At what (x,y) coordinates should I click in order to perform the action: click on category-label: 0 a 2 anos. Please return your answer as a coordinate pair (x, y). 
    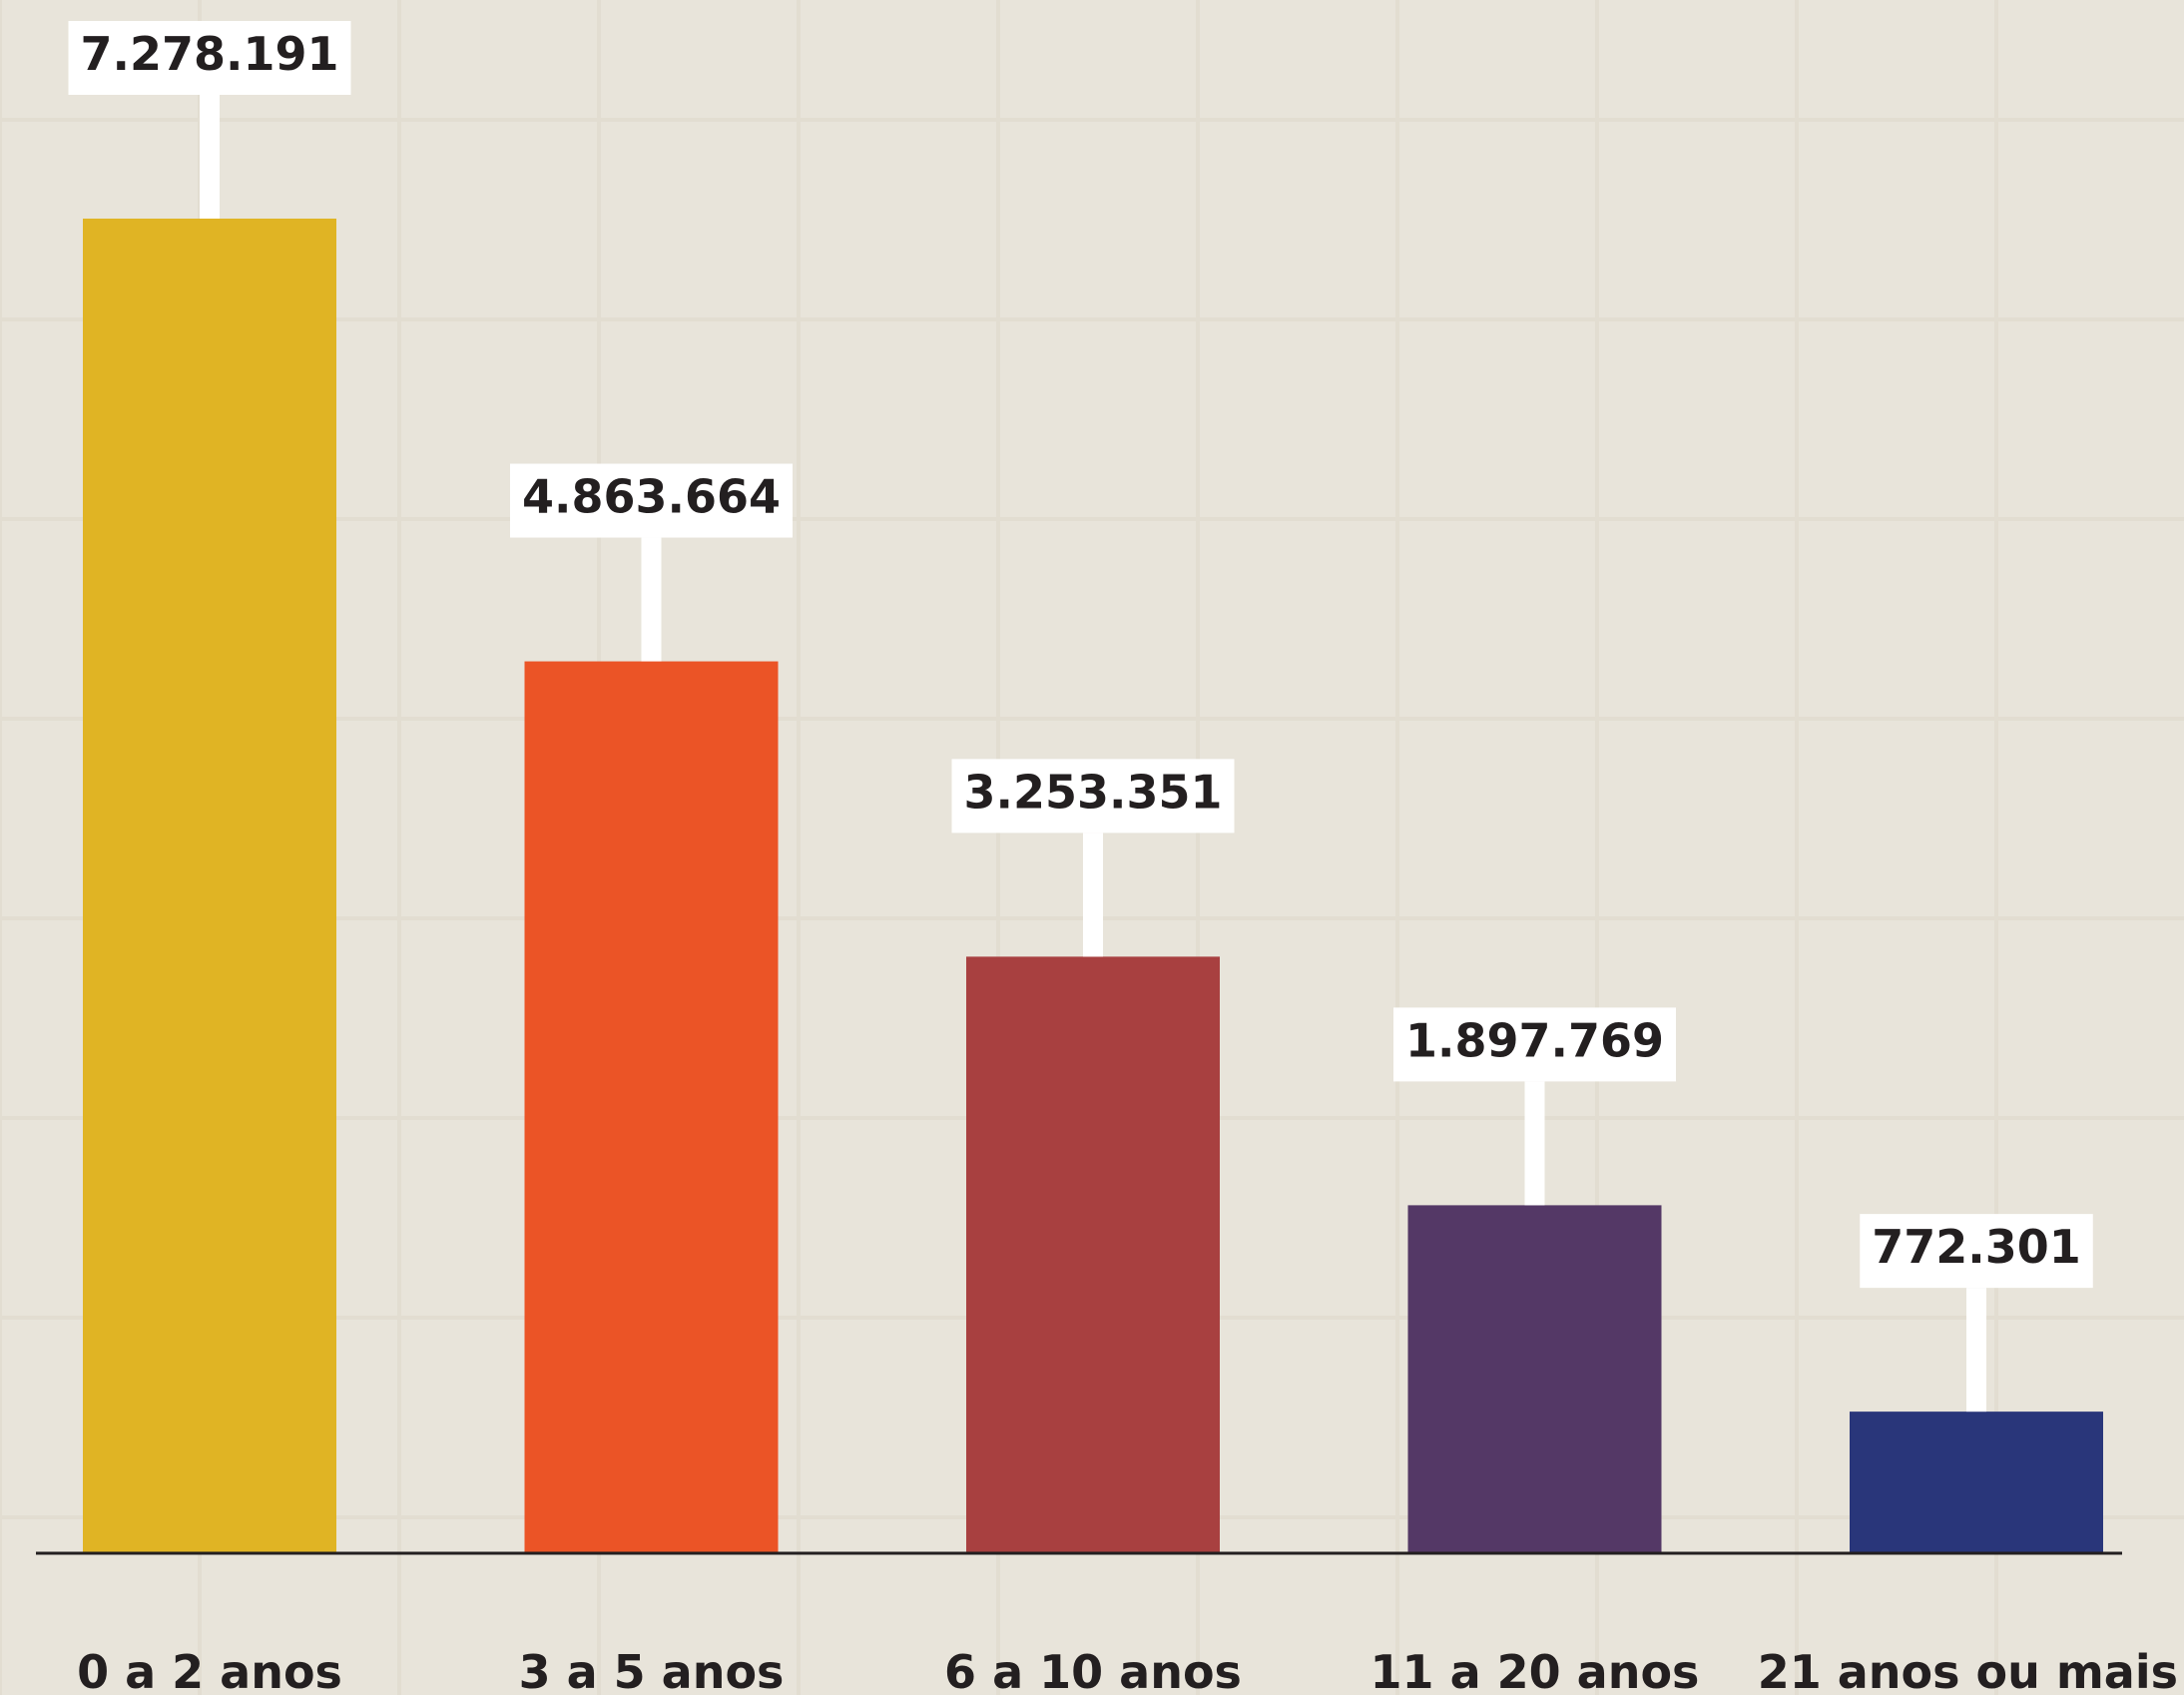
    Looking at the image, I should click on (209, 1670).